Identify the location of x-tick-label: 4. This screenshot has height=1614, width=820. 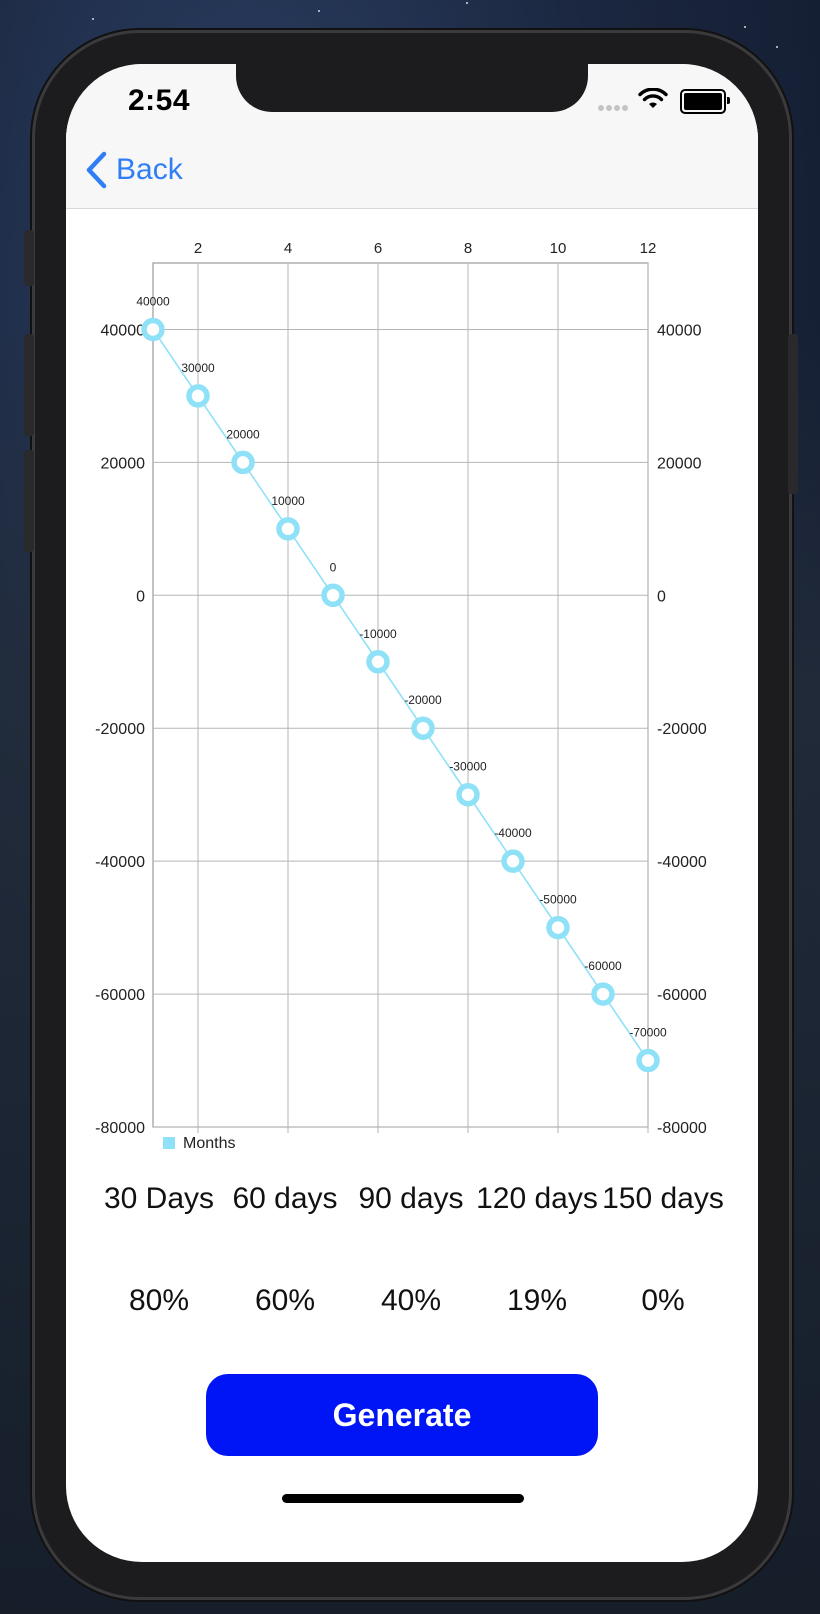
(288, 248).